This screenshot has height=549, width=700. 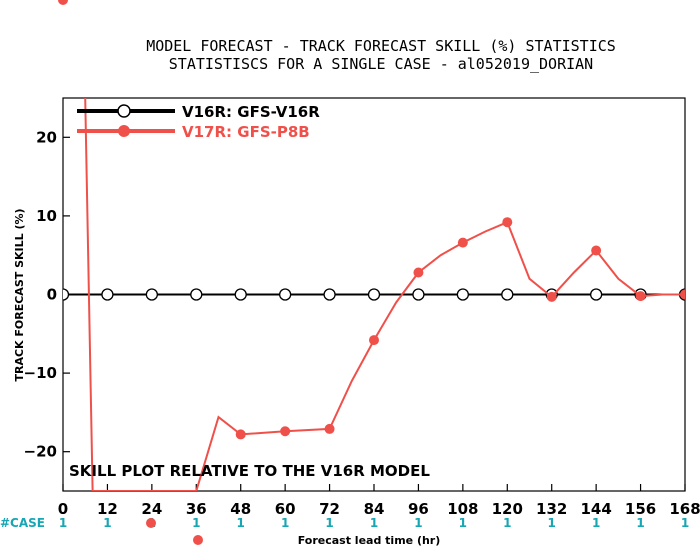 What do you see at coordinates (46, 216) in the screenshot?
I see `y-tick-label: 10` at bounding box center [46, 216].